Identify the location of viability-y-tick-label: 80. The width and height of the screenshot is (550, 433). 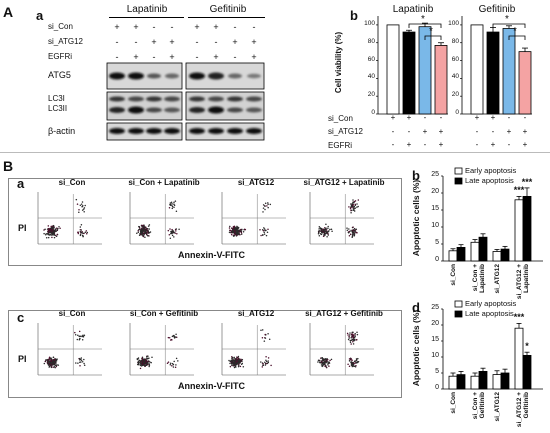
(371, 41).